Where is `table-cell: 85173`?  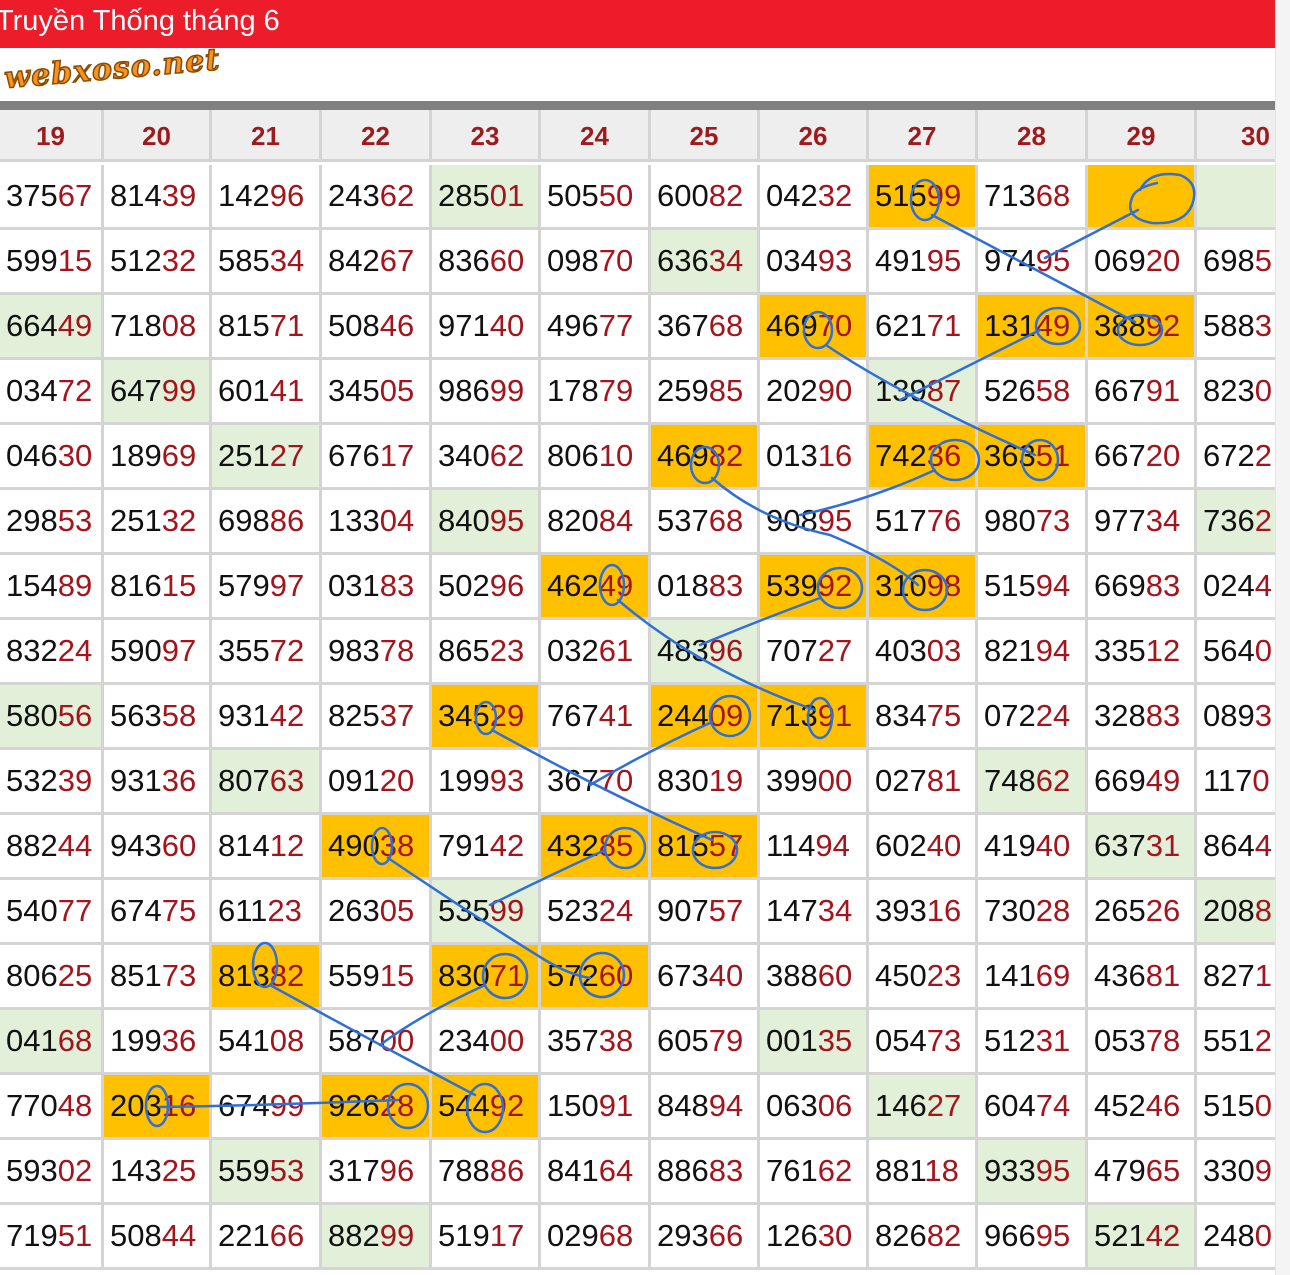 table-cell: 85173 is located at coordinates (158, 977).